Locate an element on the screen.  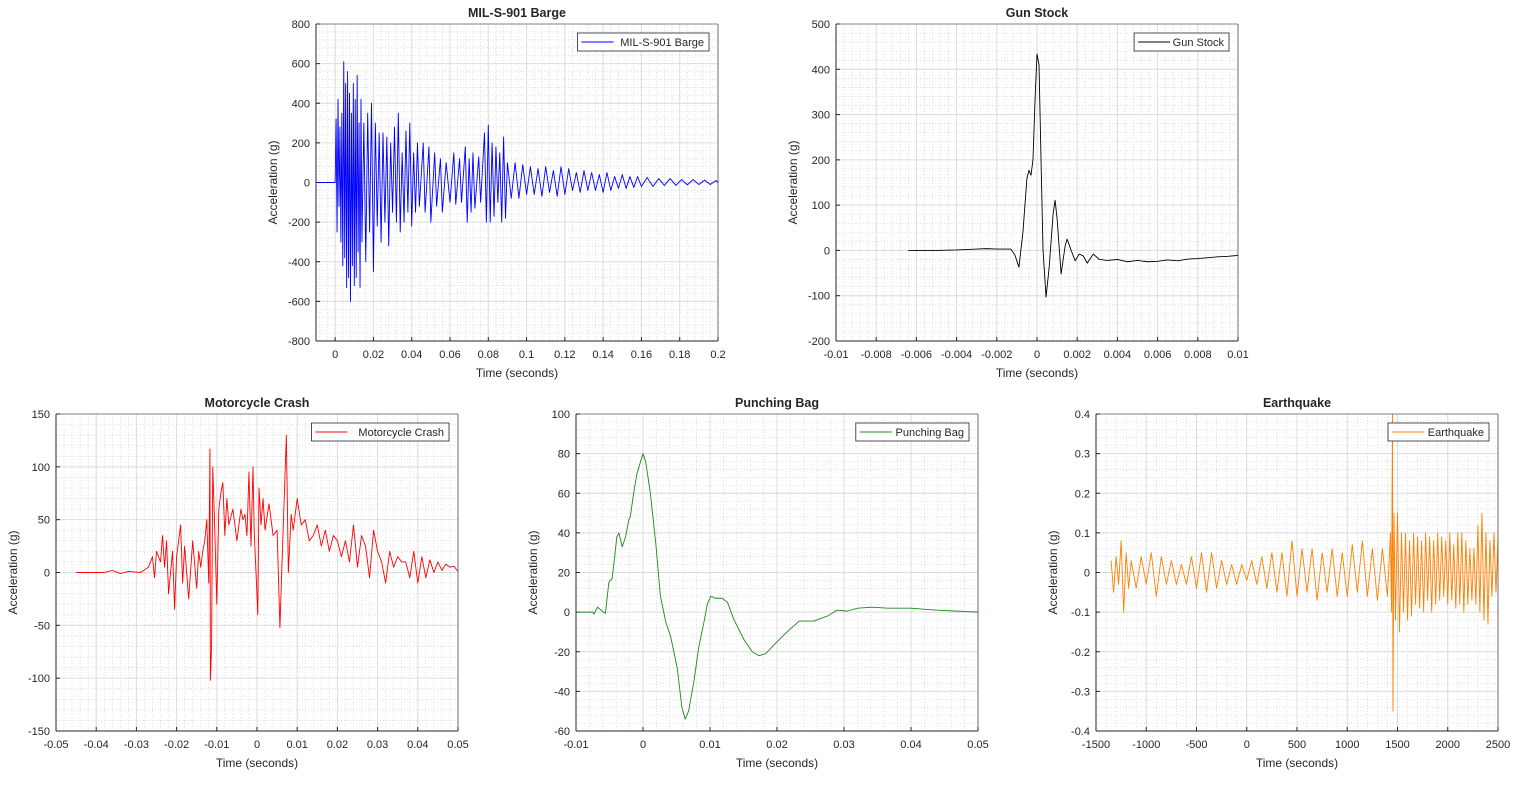
y-tick-label: 500 is located at coordinates (821, 25).